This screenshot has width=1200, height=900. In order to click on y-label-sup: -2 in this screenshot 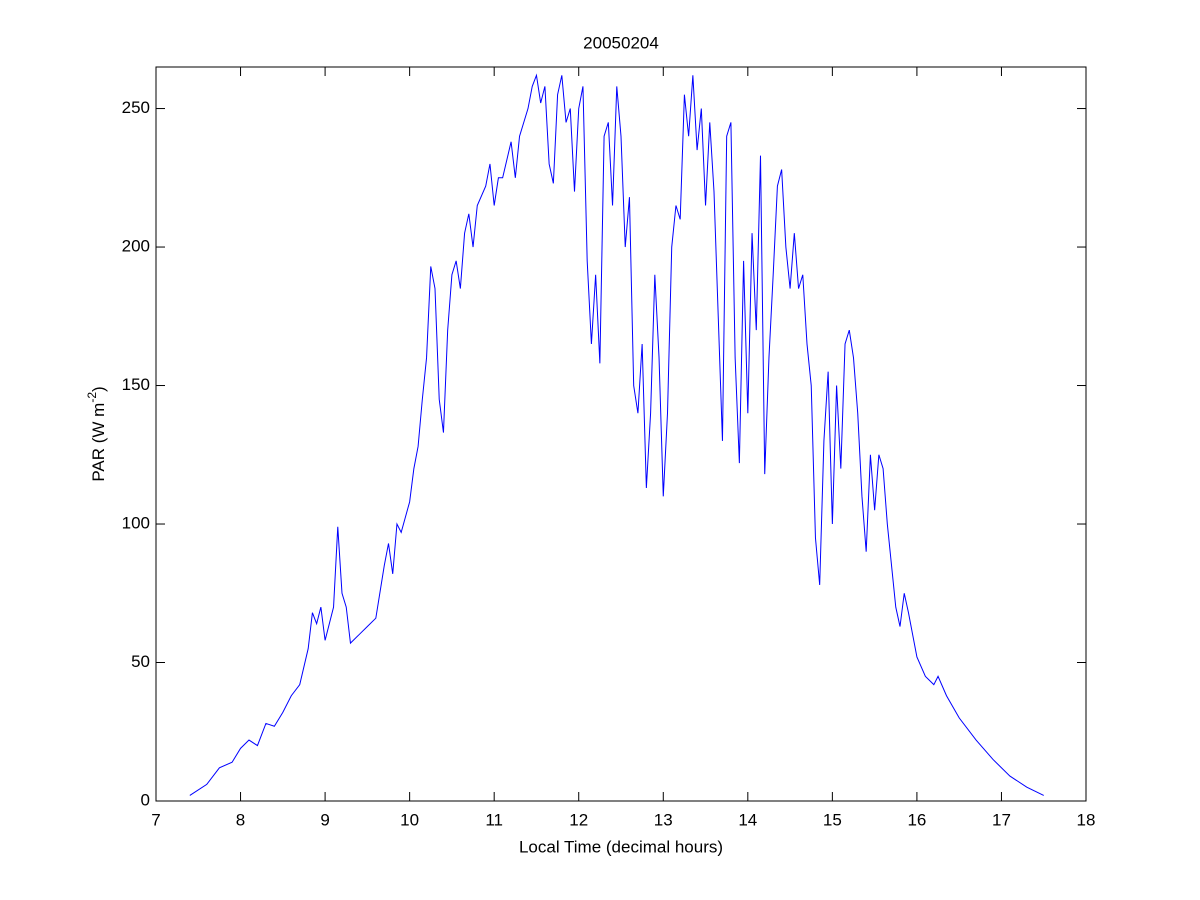, I will do `click(92, 397)`.